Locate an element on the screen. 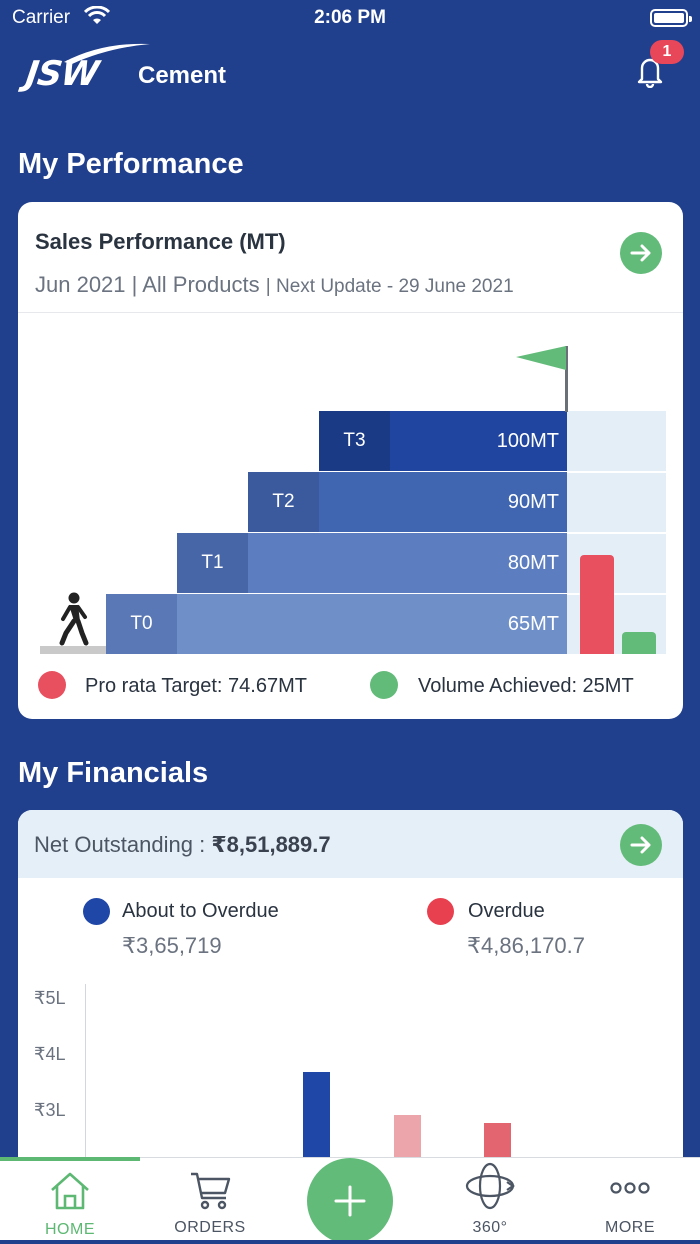 The image size is (700, 1244). brand-name: JSW is located at coordinates (62, 74).